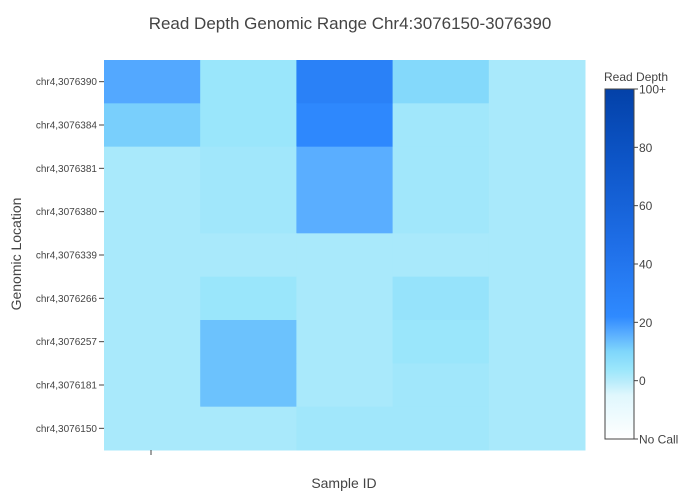 The image size is (700, 500). Describe the element at coordinates (619, 264) in the screenshot. I see `colorbar-gradient` at that location.